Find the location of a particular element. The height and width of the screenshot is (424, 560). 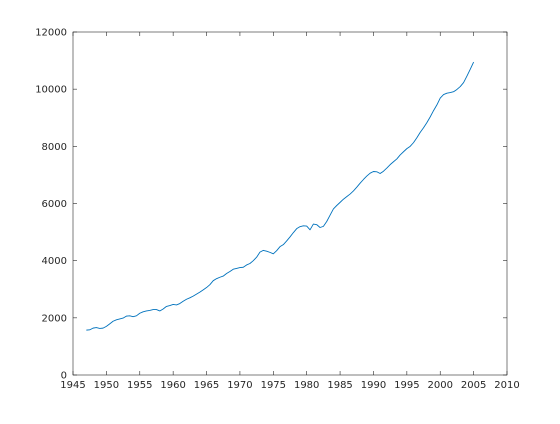

x-tick-label: 2005 is located at coordinates (473, 385).